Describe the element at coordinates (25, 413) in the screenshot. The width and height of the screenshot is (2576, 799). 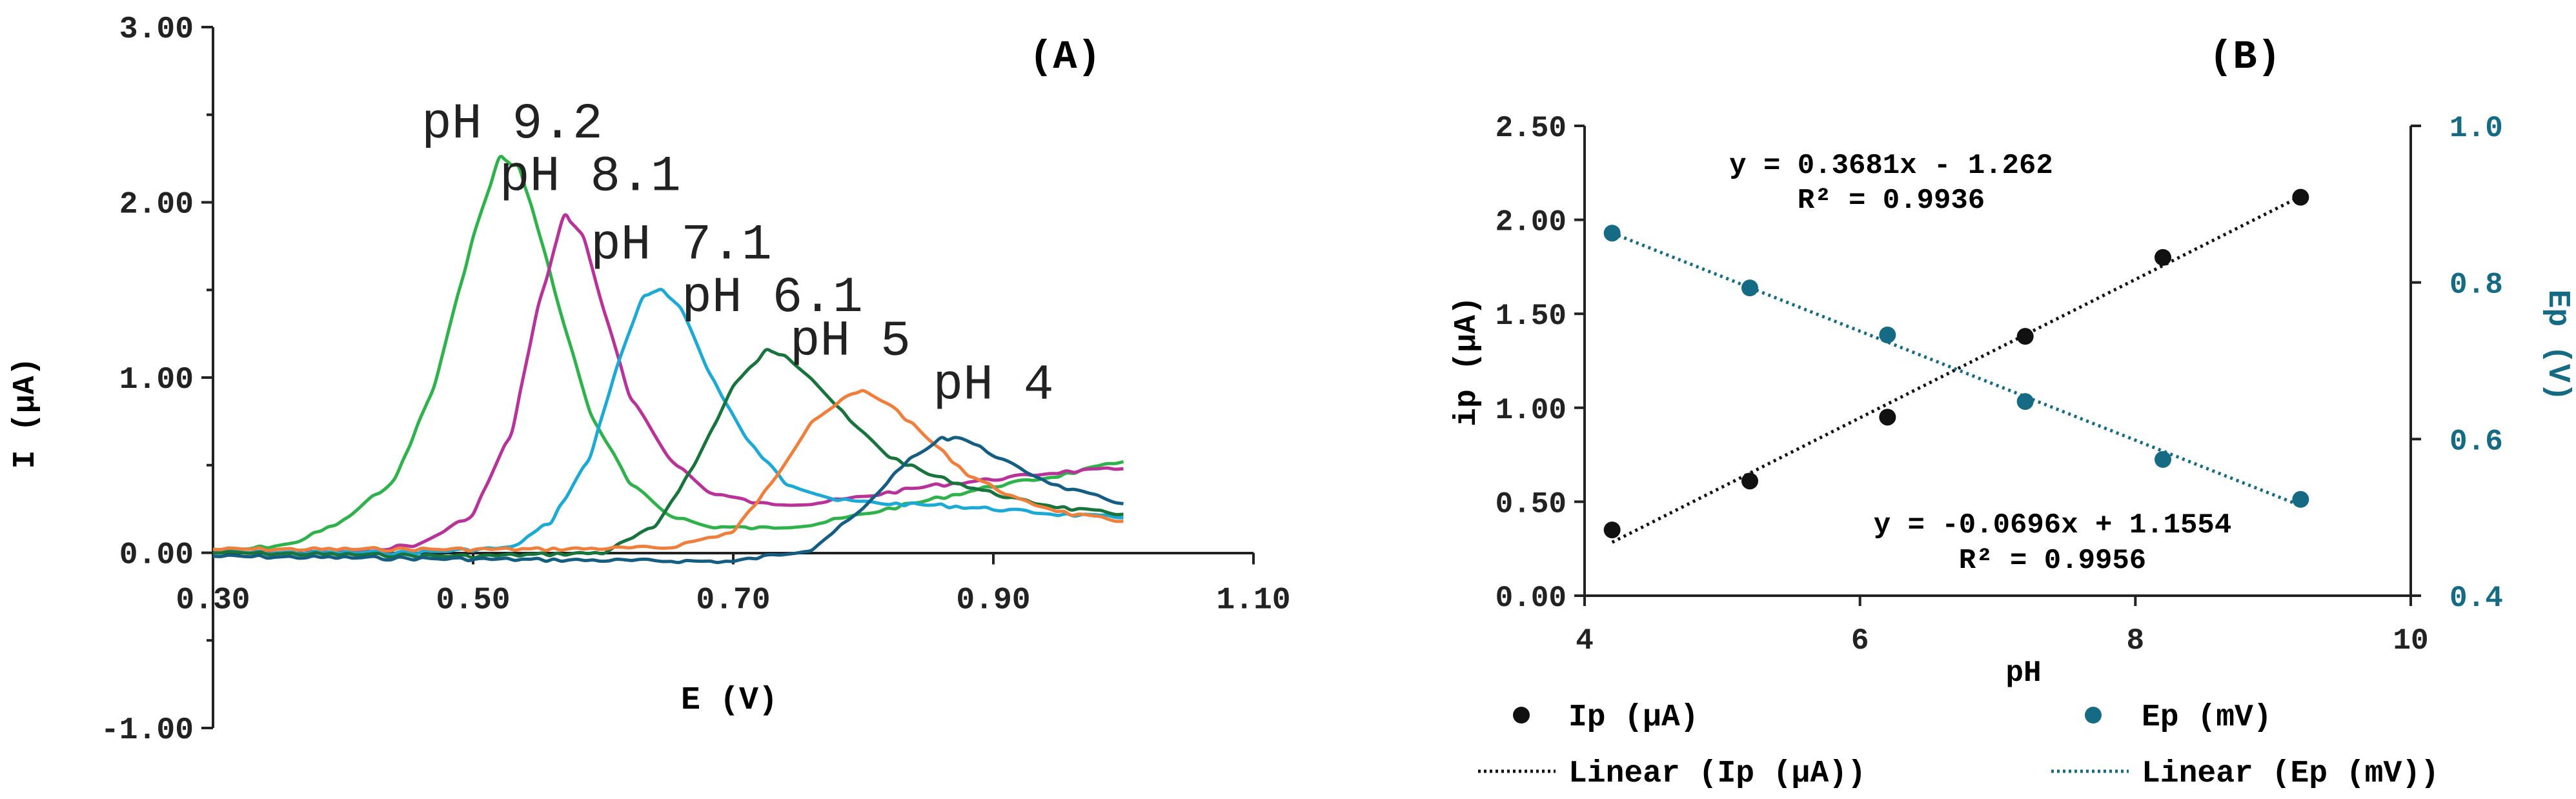
I see `panel-a-y-axis-title: I (µA)` at that location.